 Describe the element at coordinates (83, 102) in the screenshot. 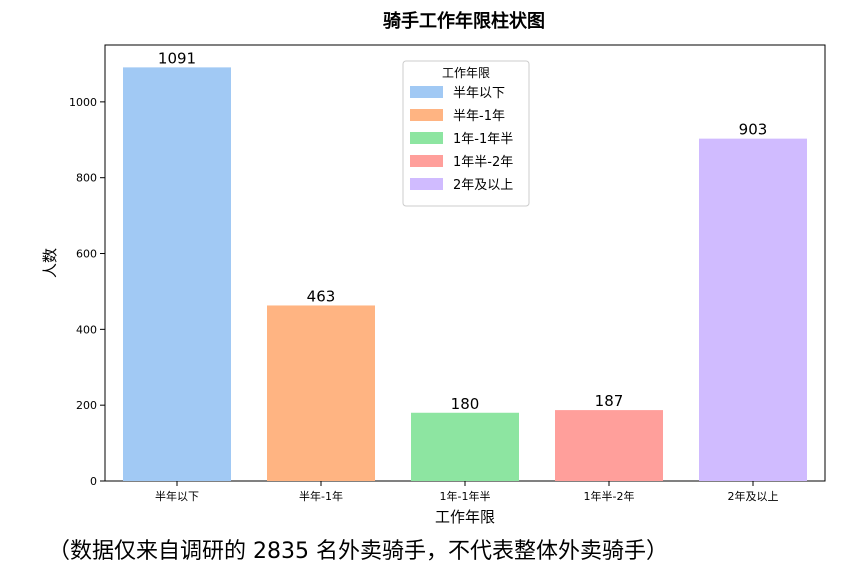

I see `y-tick-label: 1000` at that location.